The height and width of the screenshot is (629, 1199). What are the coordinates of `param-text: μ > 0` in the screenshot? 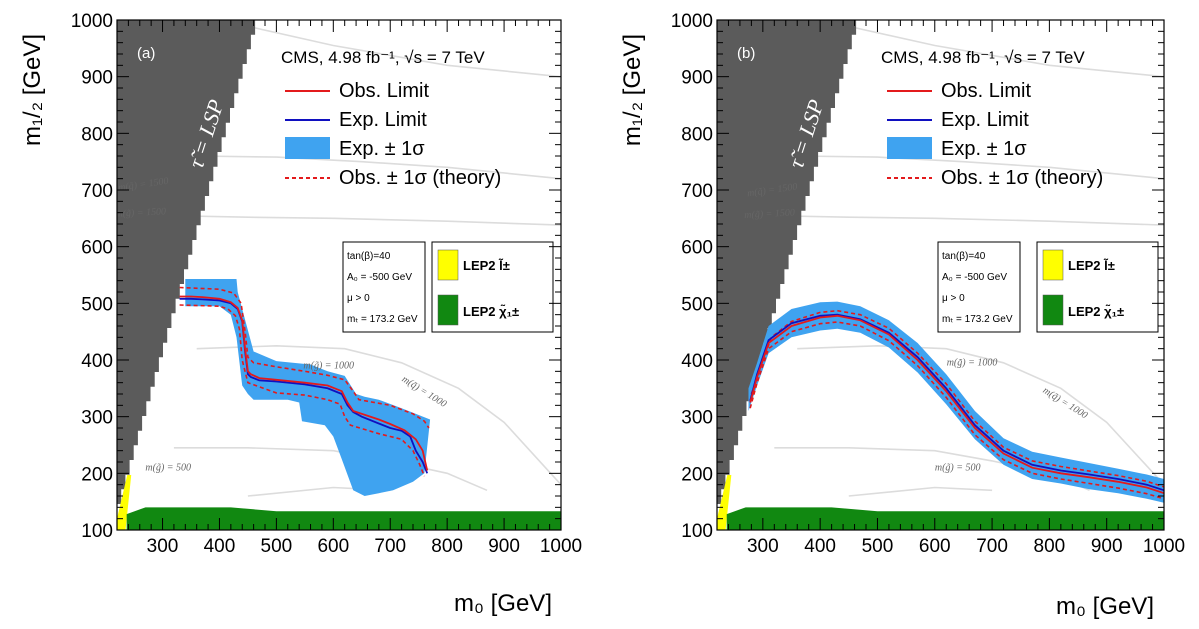 It's located at (358, 298).